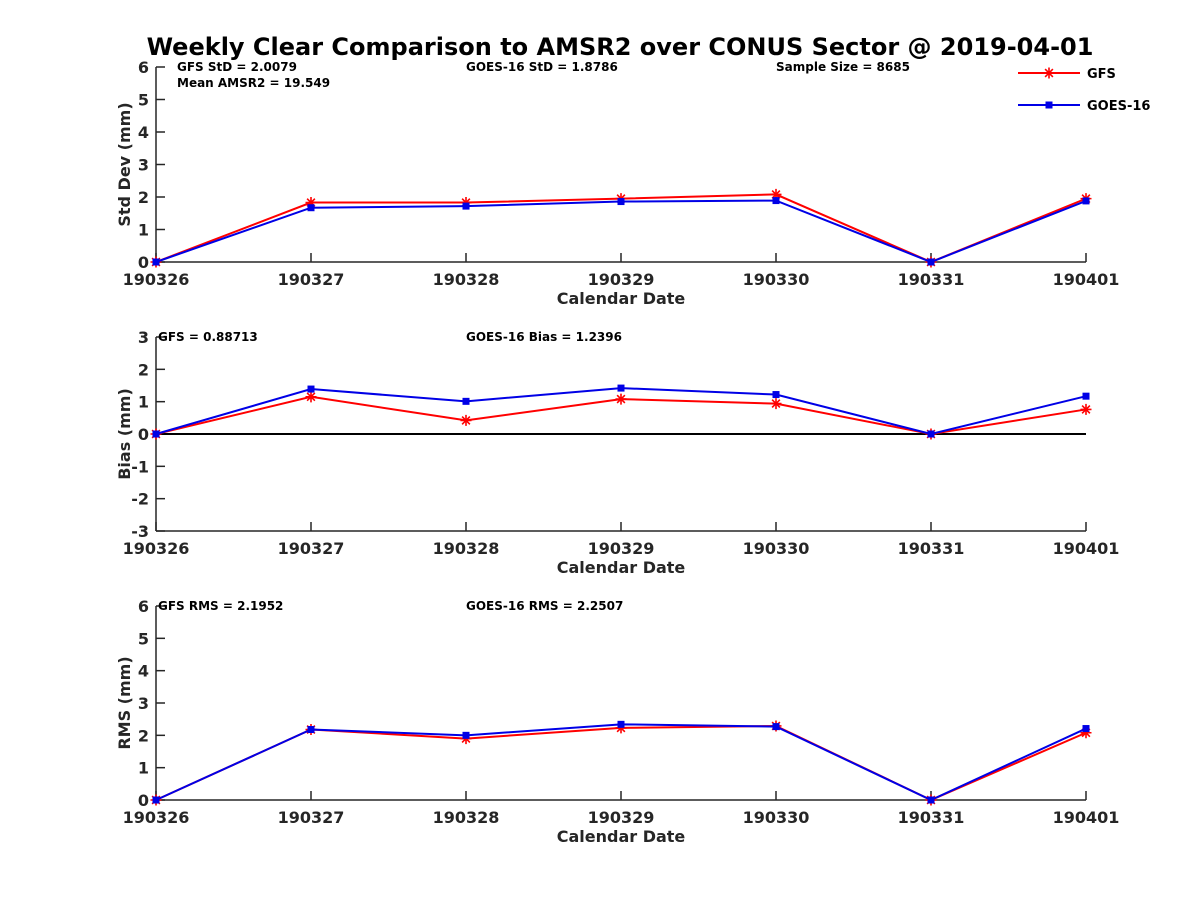  I want to click on y-axis-label: Bias (mm), so click(124, 434).